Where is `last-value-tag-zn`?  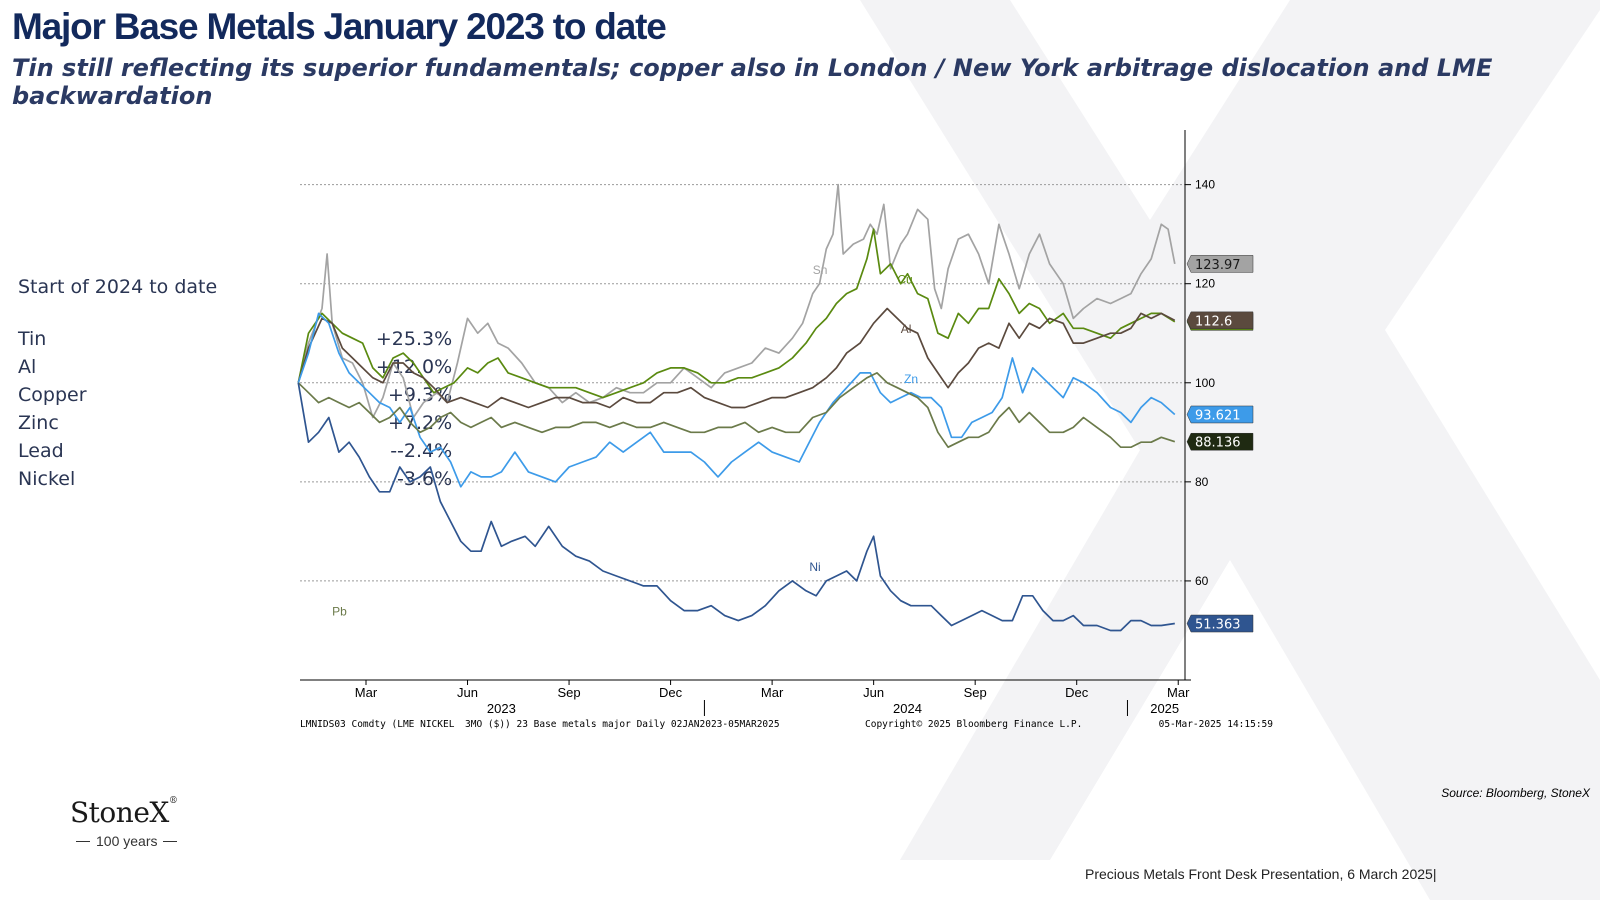
last-value-tag-zn is located at coordinates (1220, 414).